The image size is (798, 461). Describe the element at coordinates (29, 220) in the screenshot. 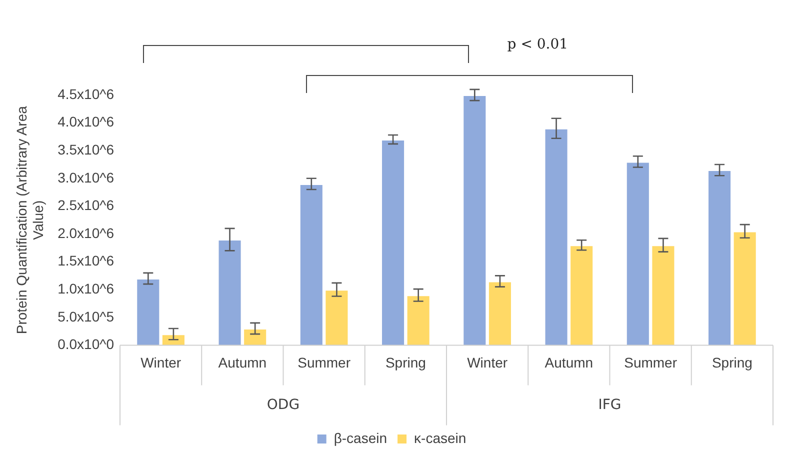

I see `y-axis-title: Protein Quantification (Arbitrary Area Value)` at that location.